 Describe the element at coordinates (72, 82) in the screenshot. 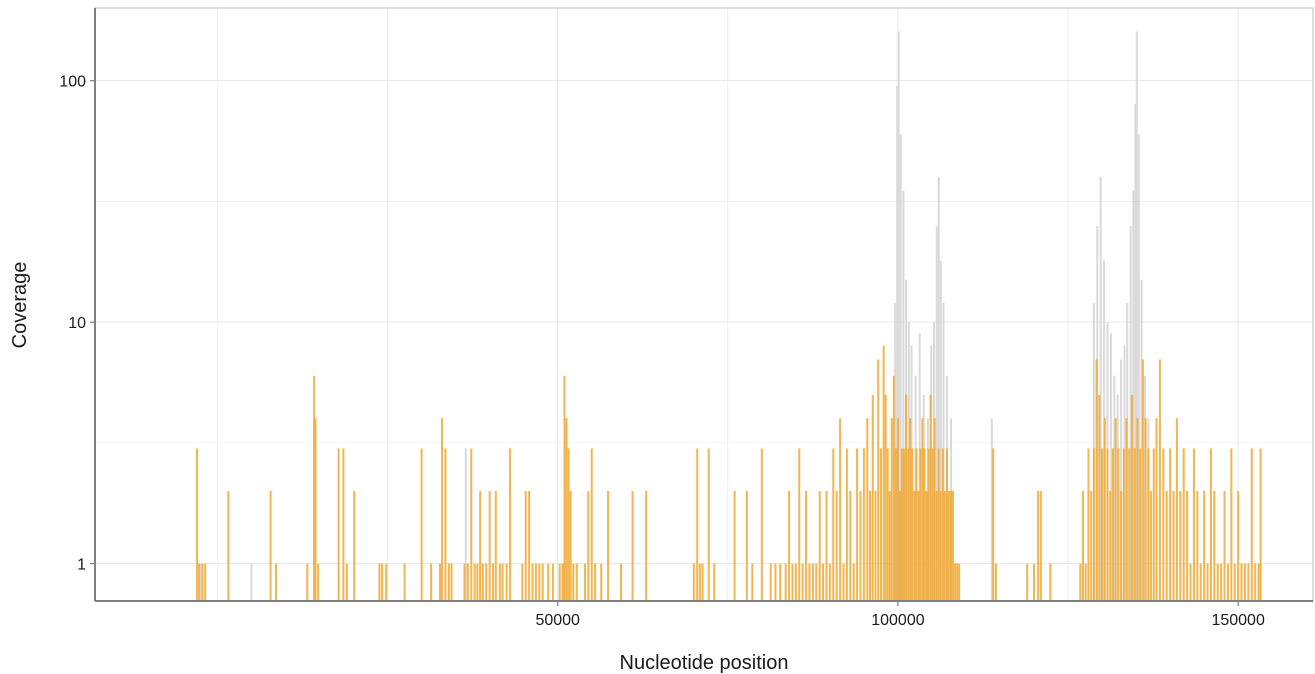

I see `y-tick-label: 100` at that location.